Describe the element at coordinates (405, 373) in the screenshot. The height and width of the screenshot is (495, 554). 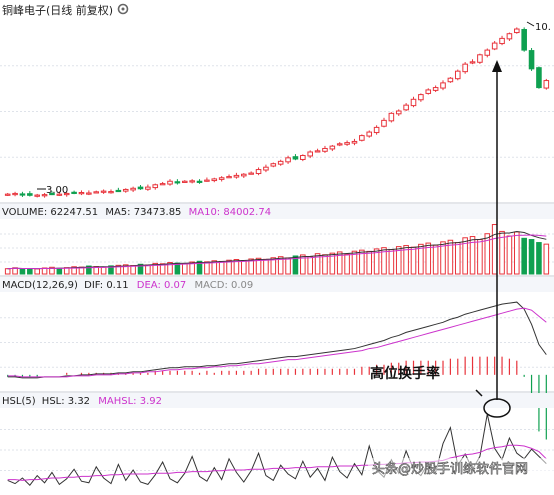
I see `annotation-label: 高位换手率` at that location.